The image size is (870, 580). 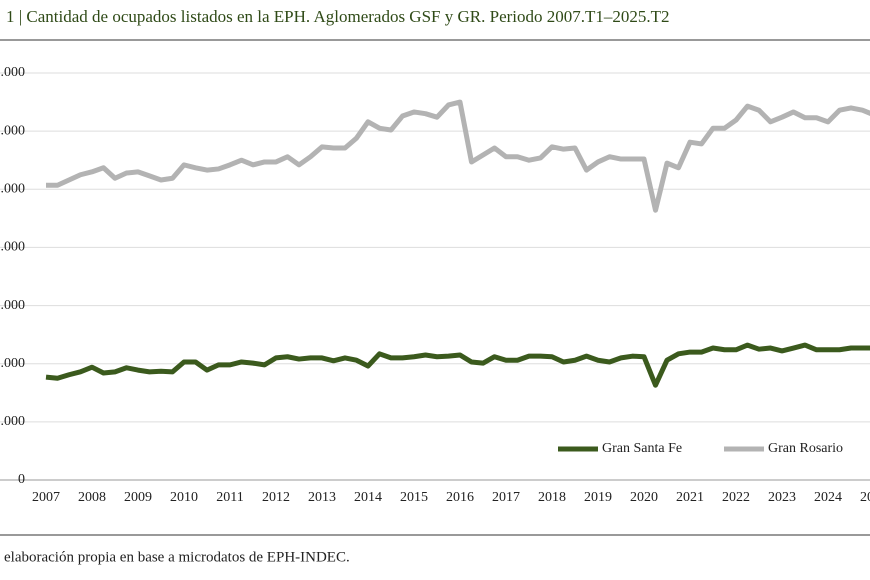 I want to click on x-tick-label: 2018, so click(x=552, y=497).